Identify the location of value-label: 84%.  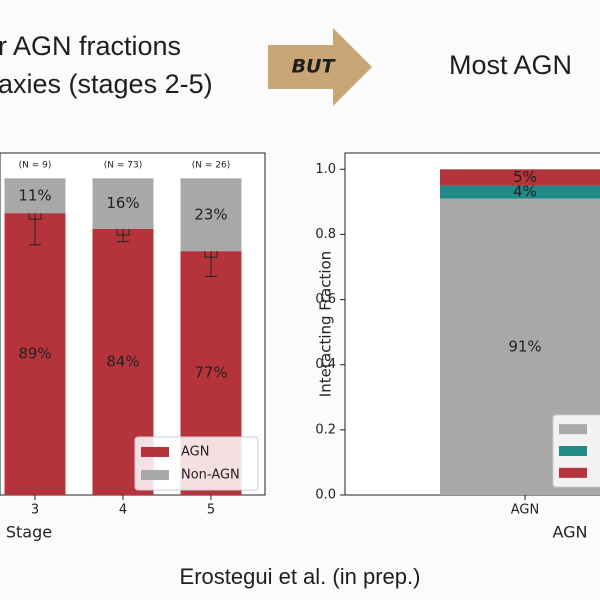
(122, 362).